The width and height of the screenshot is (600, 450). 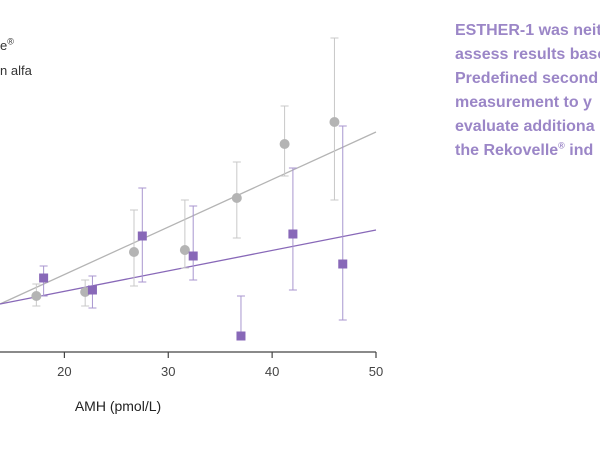 I want to click on study-note-line-6-tail: ind, so click(x=579, y=150).